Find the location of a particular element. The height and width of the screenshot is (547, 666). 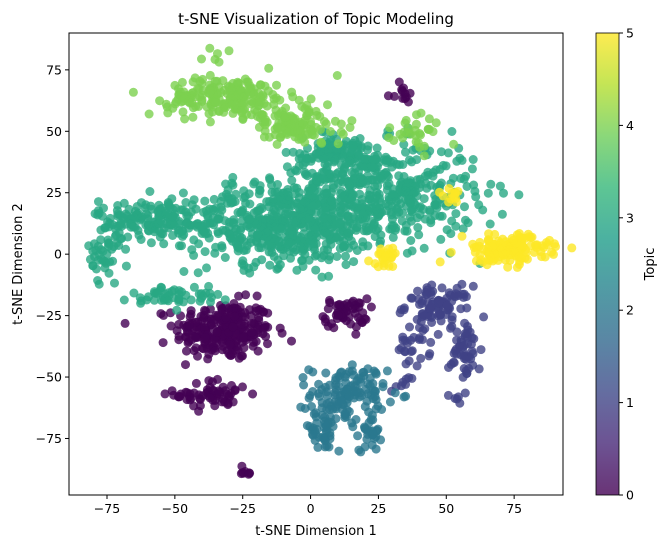

colorbar-tick-label: 3 is located at coordinates (630, 217).